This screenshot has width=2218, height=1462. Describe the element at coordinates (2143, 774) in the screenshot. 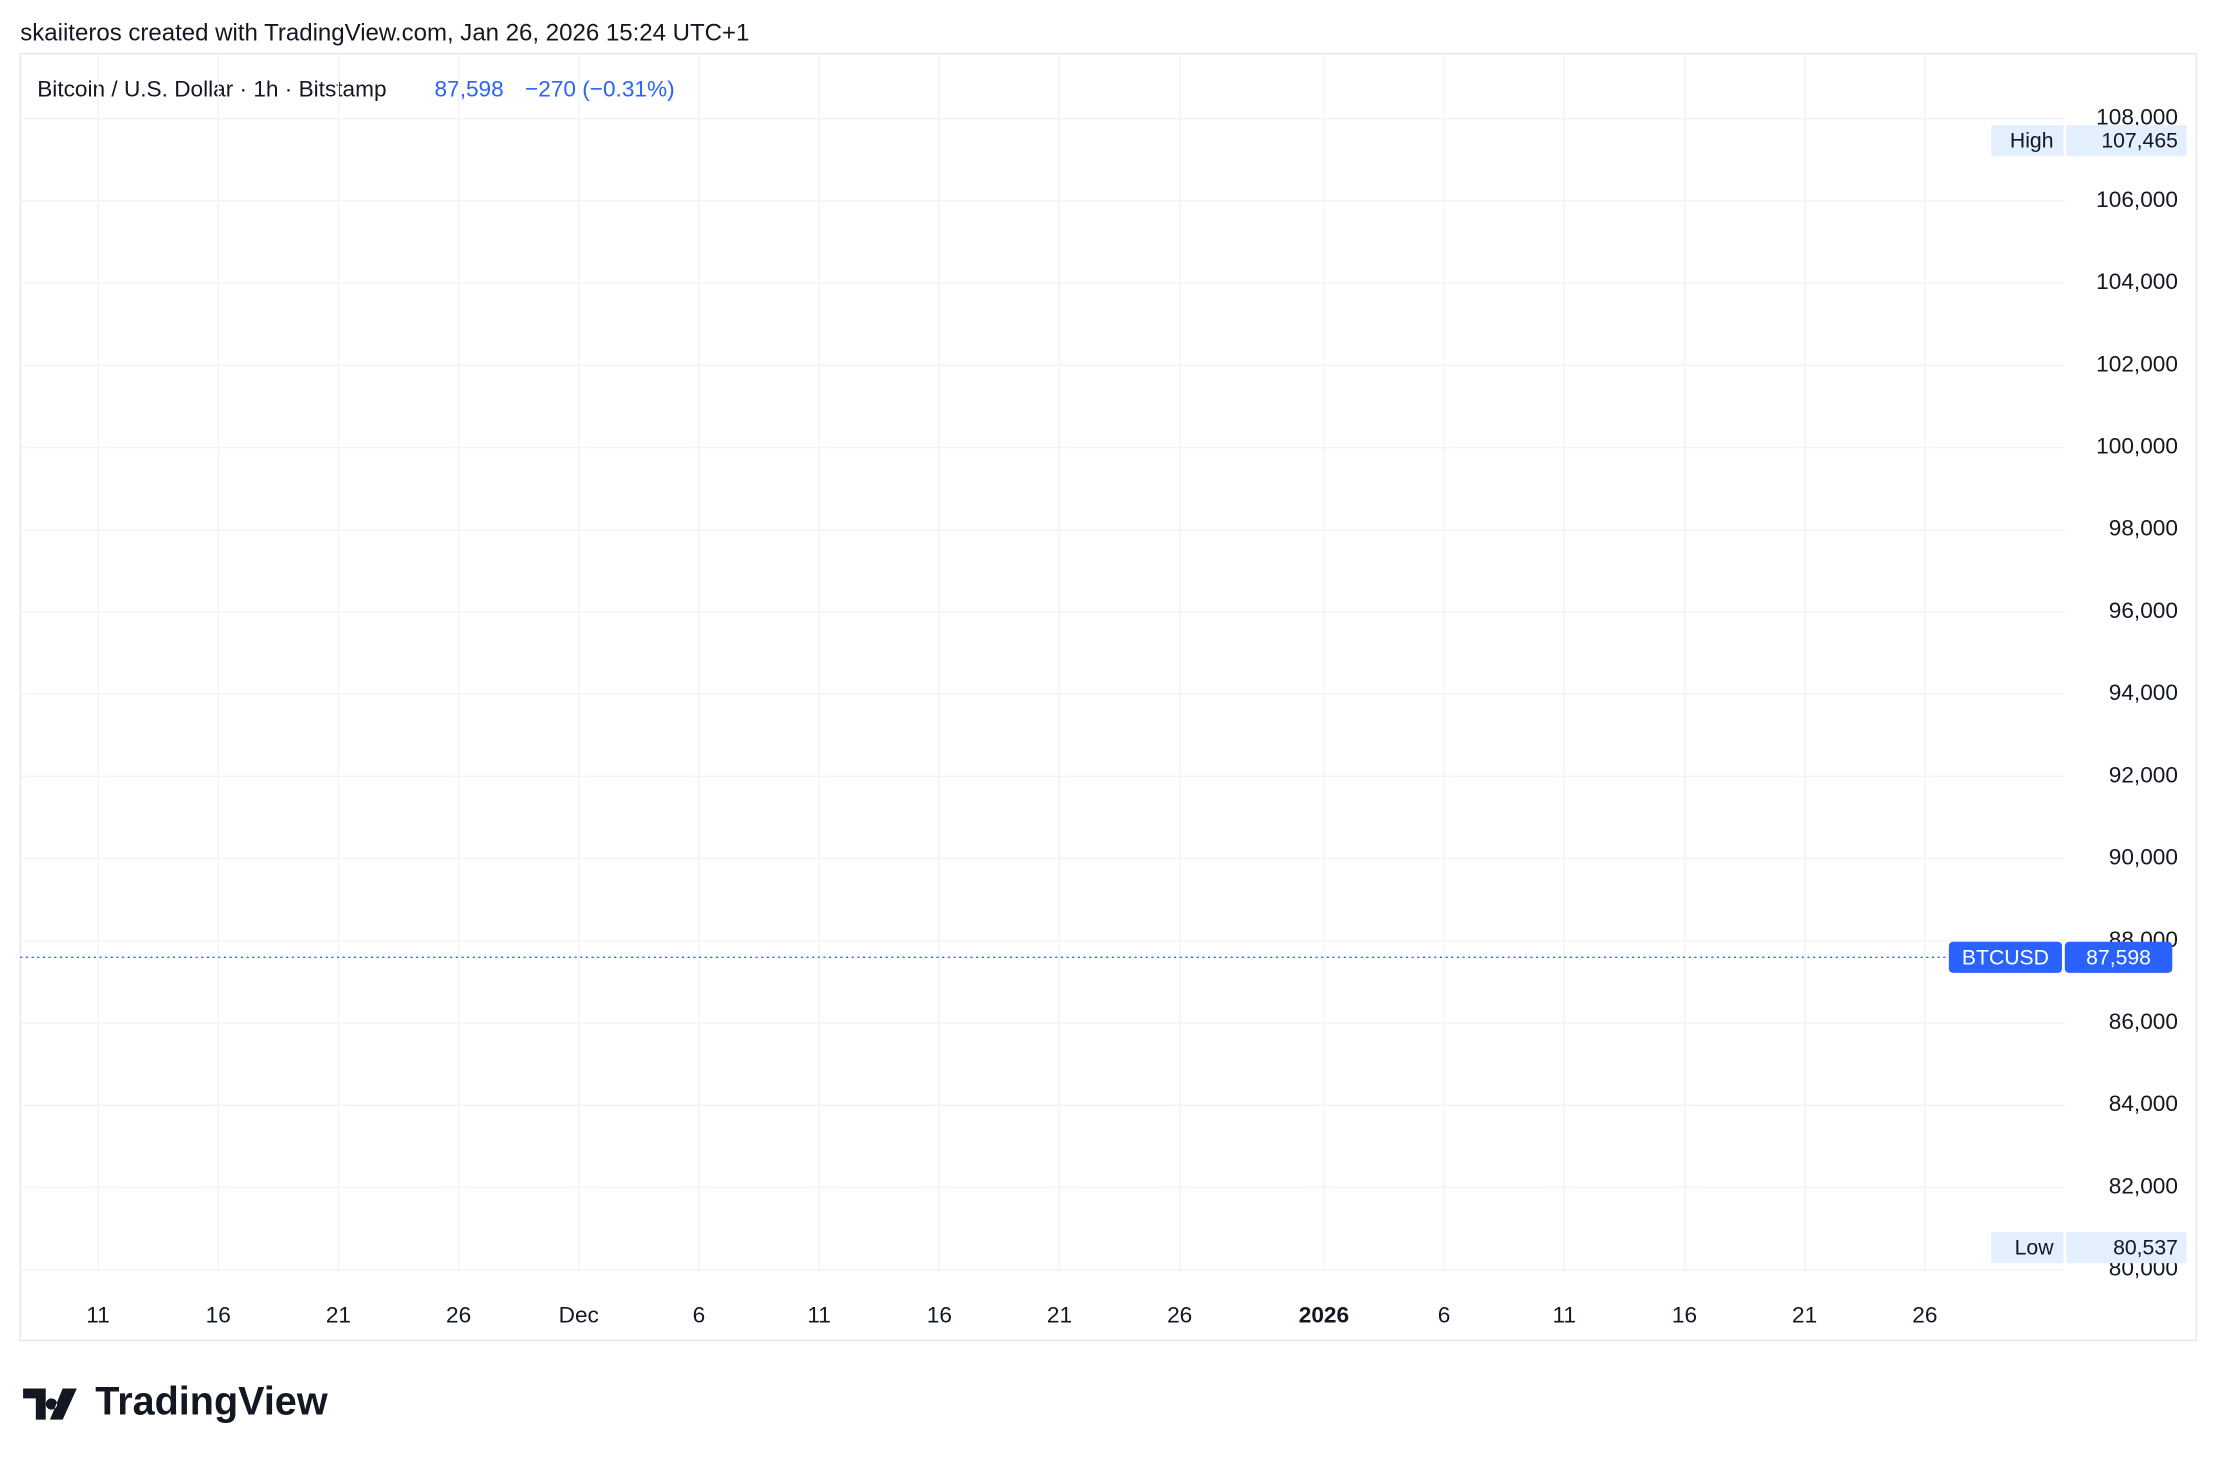

I see `y-tick-label: 92,000` at that location.